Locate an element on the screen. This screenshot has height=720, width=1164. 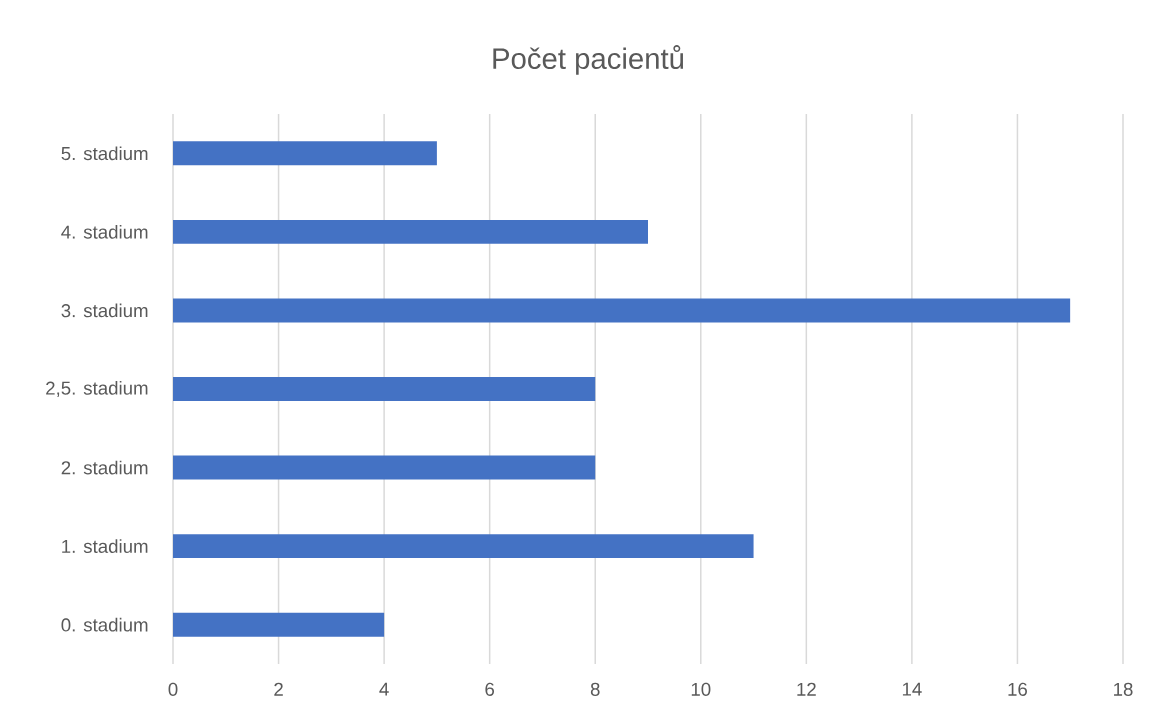
x-tick-label: 16 is located at coordinates (1017, 689).